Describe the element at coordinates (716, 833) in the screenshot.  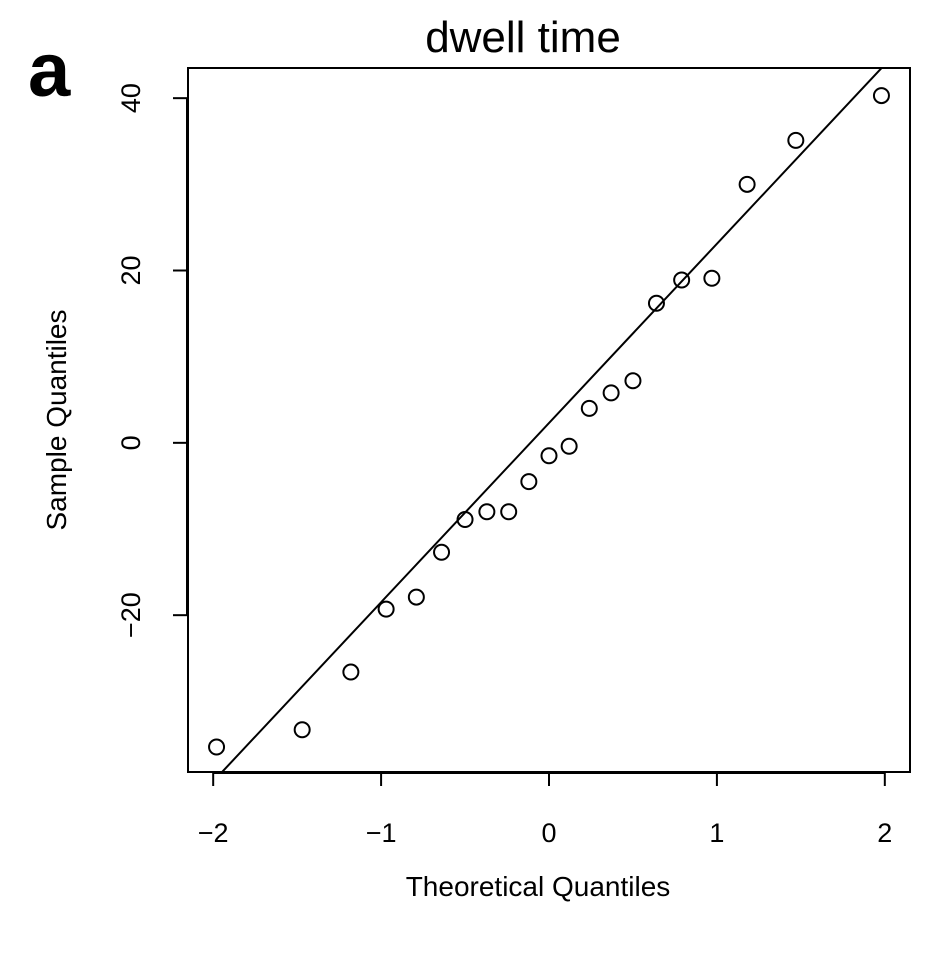
I see `x-tick-label: 1` at that location.